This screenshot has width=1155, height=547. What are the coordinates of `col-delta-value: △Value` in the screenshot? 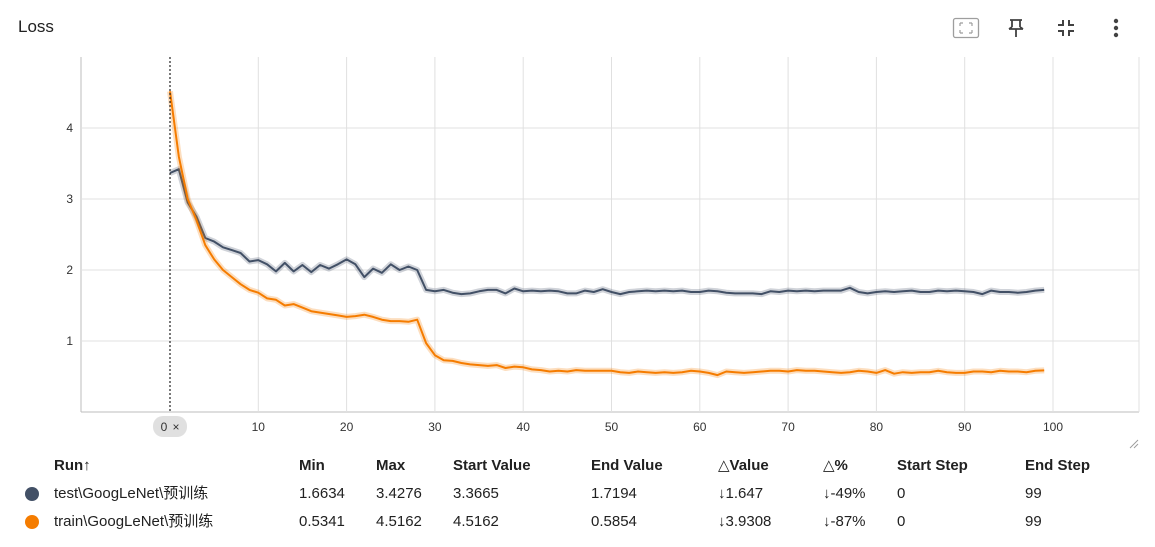 It's located at (743, 465).